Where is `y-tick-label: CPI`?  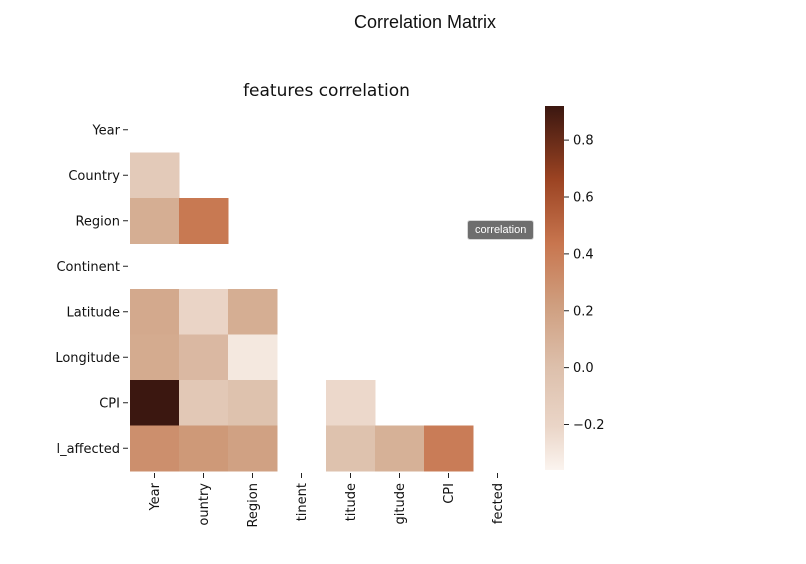 y-tick-label: CPI is located at coordinates (109, 403).